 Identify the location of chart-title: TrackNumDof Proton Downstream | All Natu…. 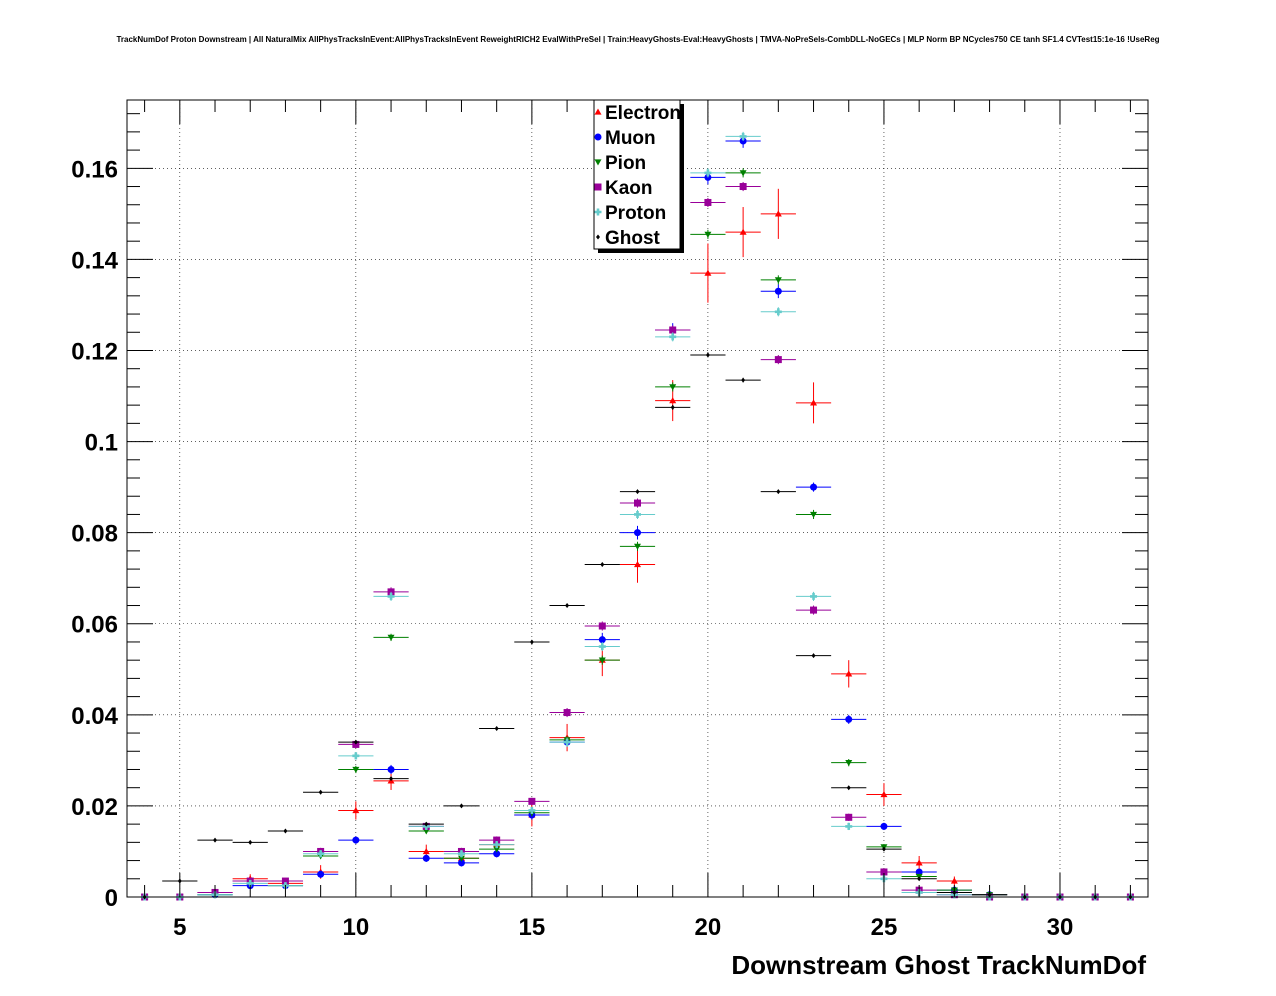
(637, 39).